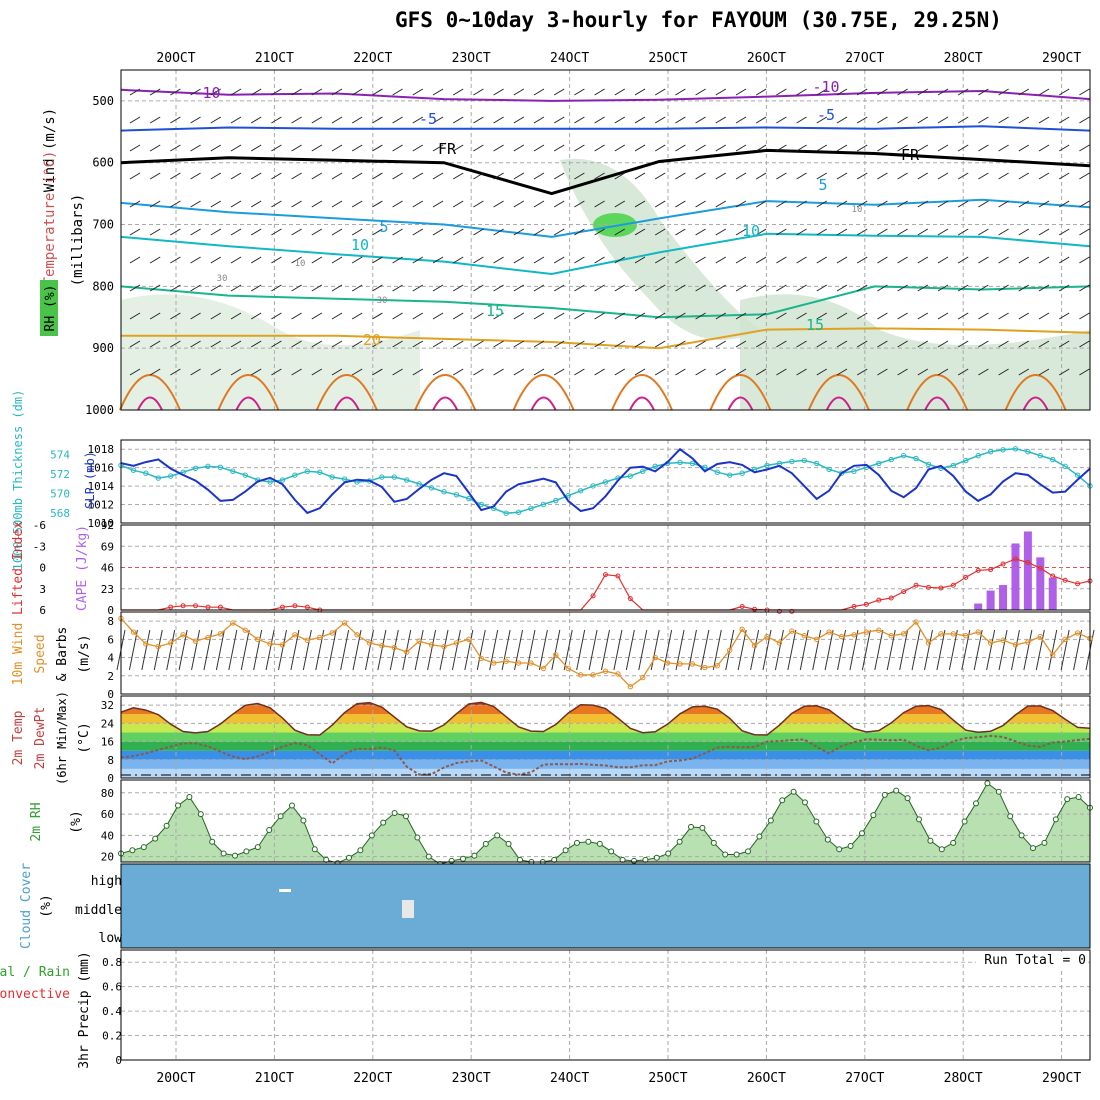 The width and height of the screenshot is (1100, 1100). I want to click on contour-label: FR, so click(447, 149).